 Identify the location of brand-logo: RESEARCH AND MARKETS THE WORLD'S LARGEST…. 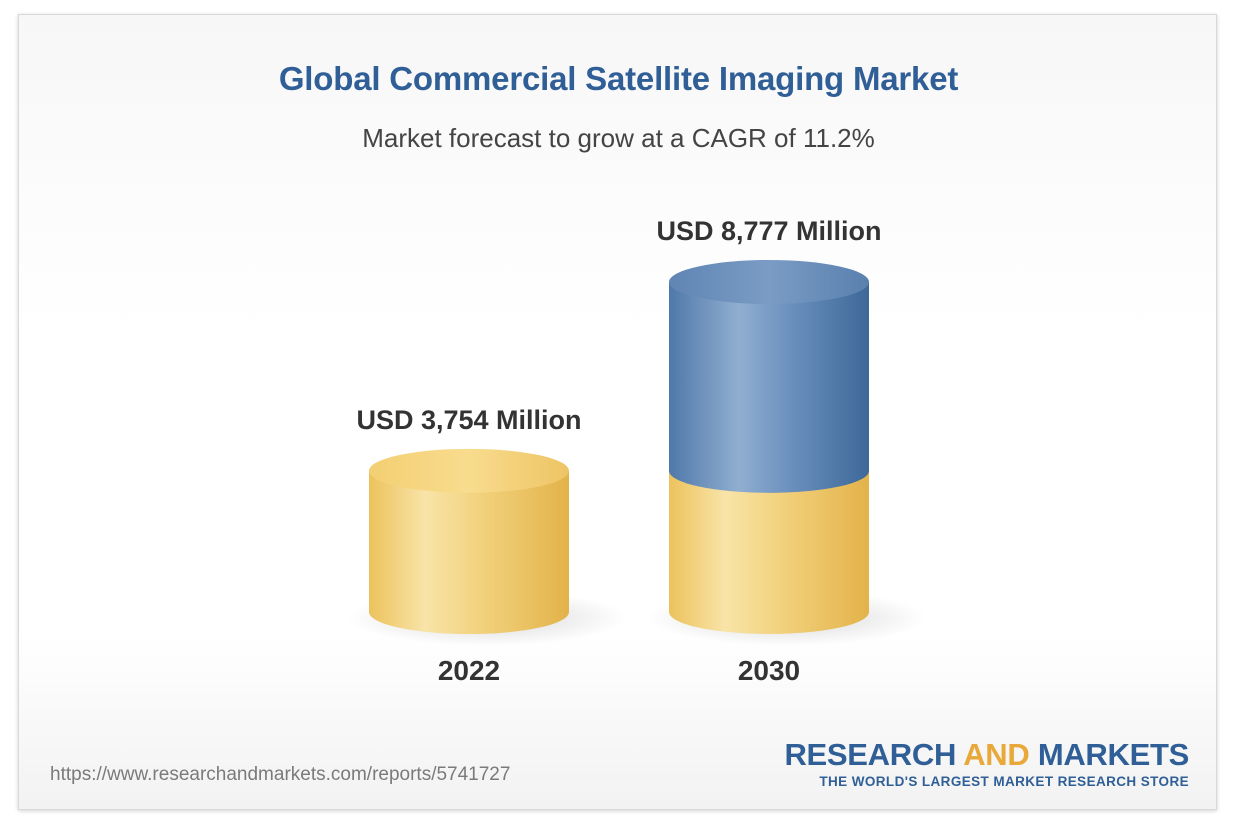
(986, 764).